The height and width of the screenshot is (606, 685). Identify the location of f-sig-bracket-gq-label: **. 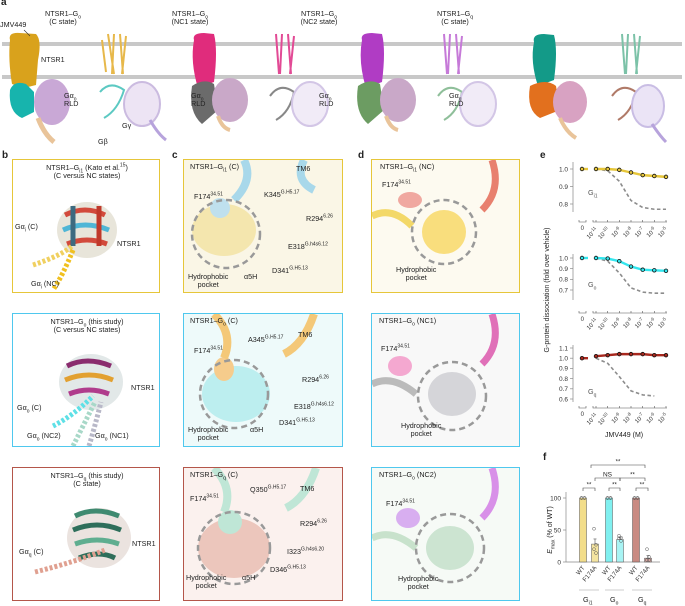
(642, 486).